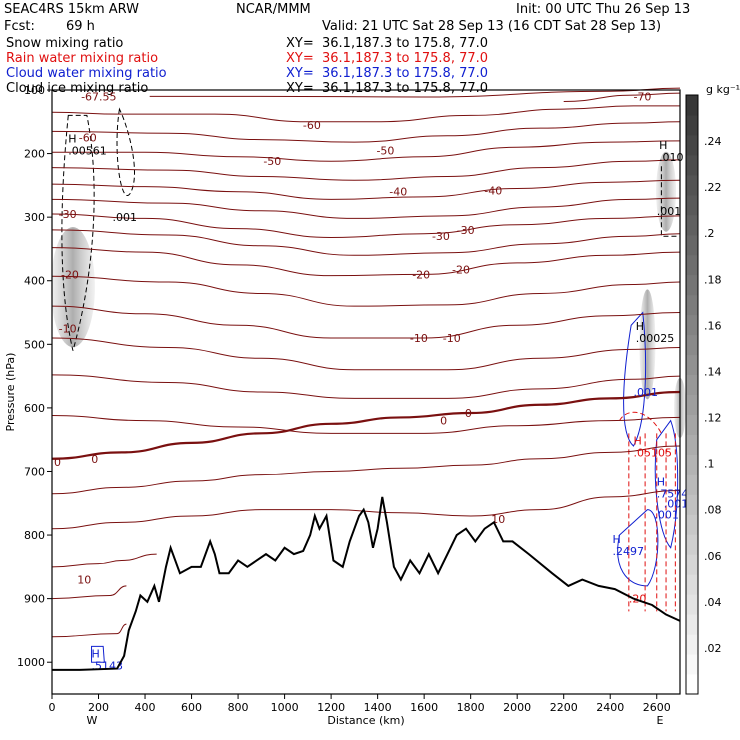 The width and height of the screenshot is (740, 740). Describe the element at coordinates (285, 707) in the screenshot. I see `x-tick-label-5: 1000` at that location.